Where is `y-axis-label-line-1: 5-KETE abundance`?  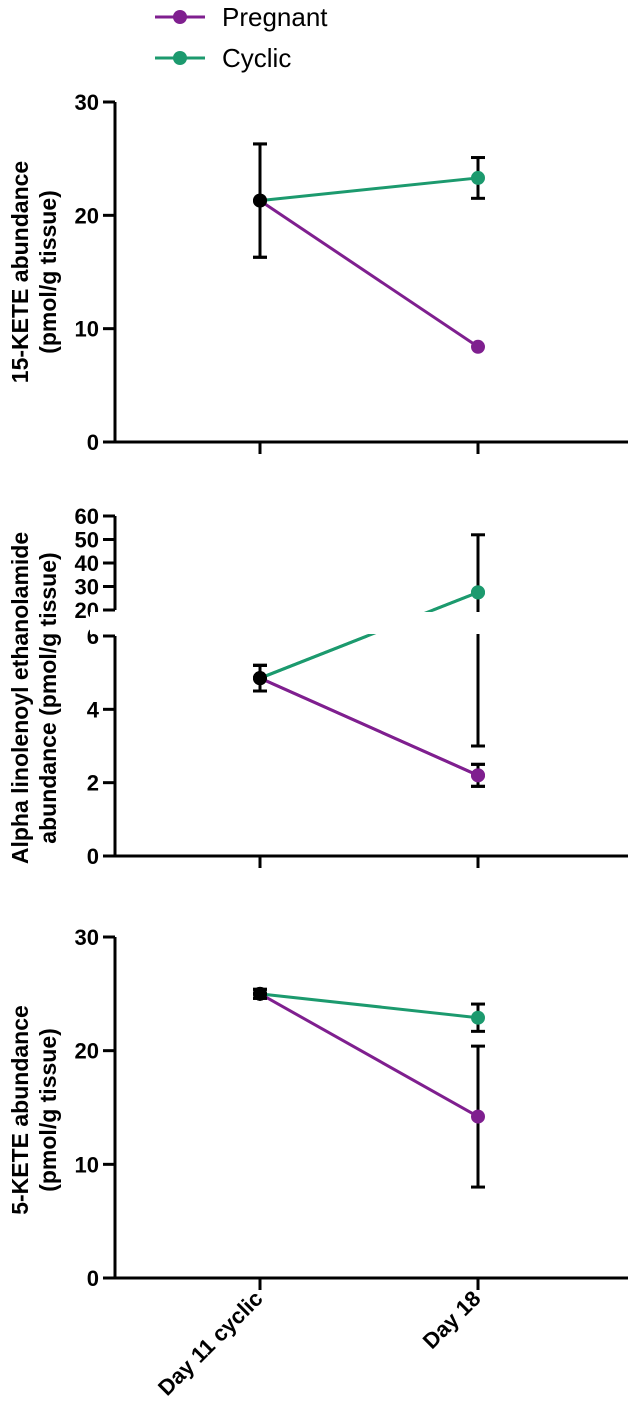
y-axis-label-line-1: 5-KETE abundance is located at coordinates (20, 1110).